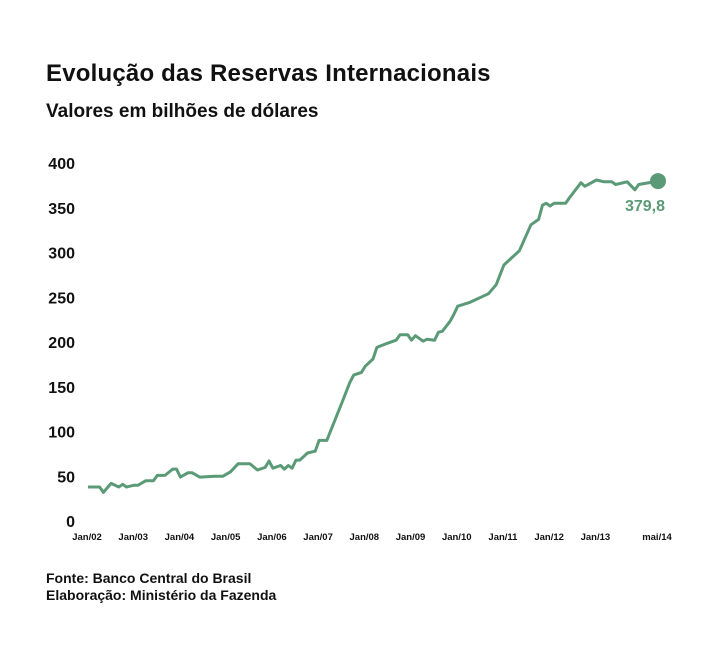 This screenshot has height=647, width=711. I want to click on x-tick-label: Jan/08, so click(365, 537).